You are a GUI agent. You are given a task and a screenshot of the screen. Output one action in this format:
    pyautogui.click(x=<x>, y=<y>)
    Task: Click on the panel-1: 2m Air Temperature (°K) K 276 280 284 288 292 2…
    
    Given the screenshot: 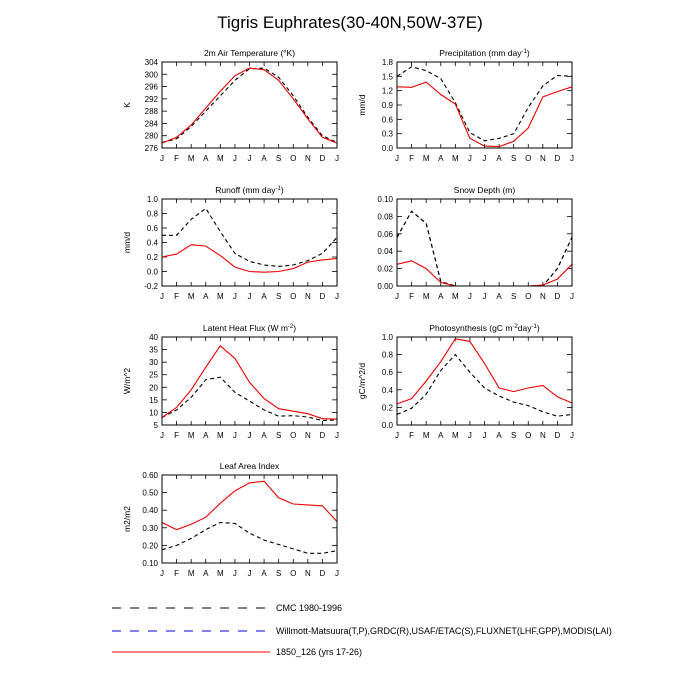 What is the action you would take?
    pyautogui.click(x=230, y=105)
    